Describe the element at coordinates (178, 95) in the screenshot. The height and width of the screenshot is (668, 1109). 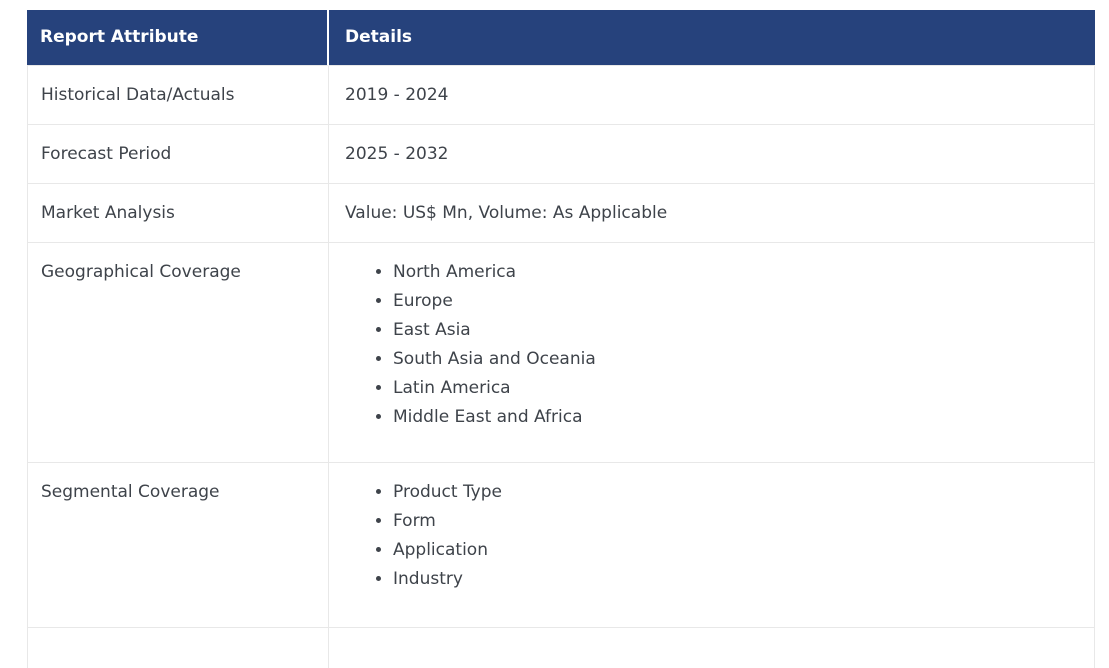
I see `attribute-cell: Historical Data/Actuals` at that location.